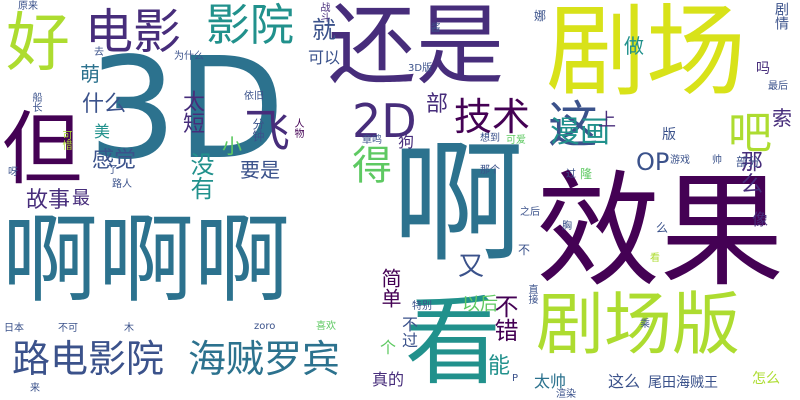  What do you see at coordinates (122, 184) in the screenshot?
I see `word-luren: 路人` at bounding box center [122, 184].